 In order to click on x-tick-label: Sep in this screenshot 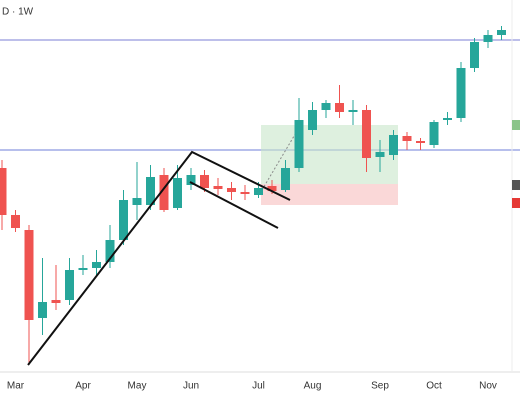, I will do `click(380, 386)`.